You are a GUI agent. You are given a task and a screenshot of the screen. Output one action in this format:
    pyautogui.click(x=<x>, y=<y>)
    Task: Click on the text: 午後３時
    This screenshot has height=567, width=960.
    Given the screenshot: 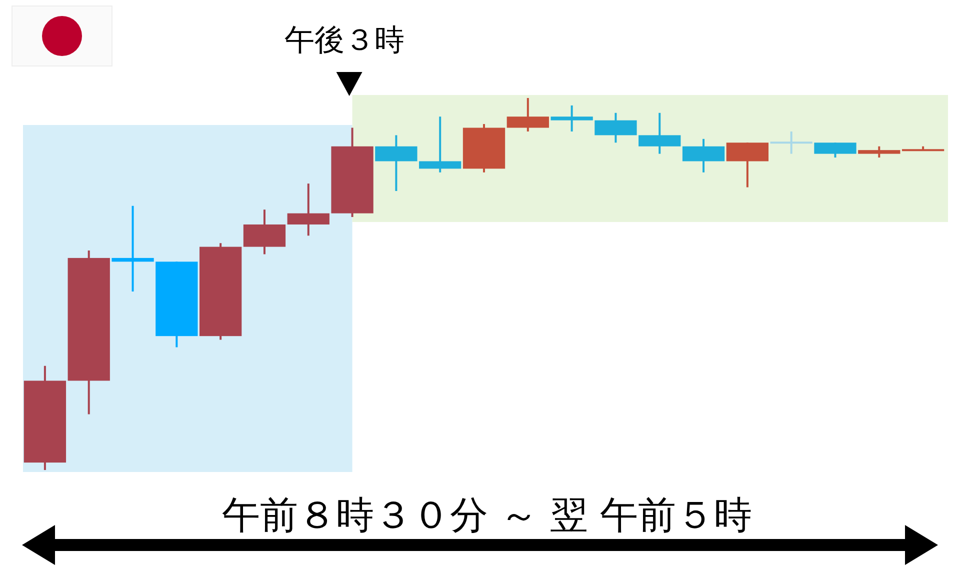 What is the action you would take?
    pyautogui.click(x=344, y=40)
    